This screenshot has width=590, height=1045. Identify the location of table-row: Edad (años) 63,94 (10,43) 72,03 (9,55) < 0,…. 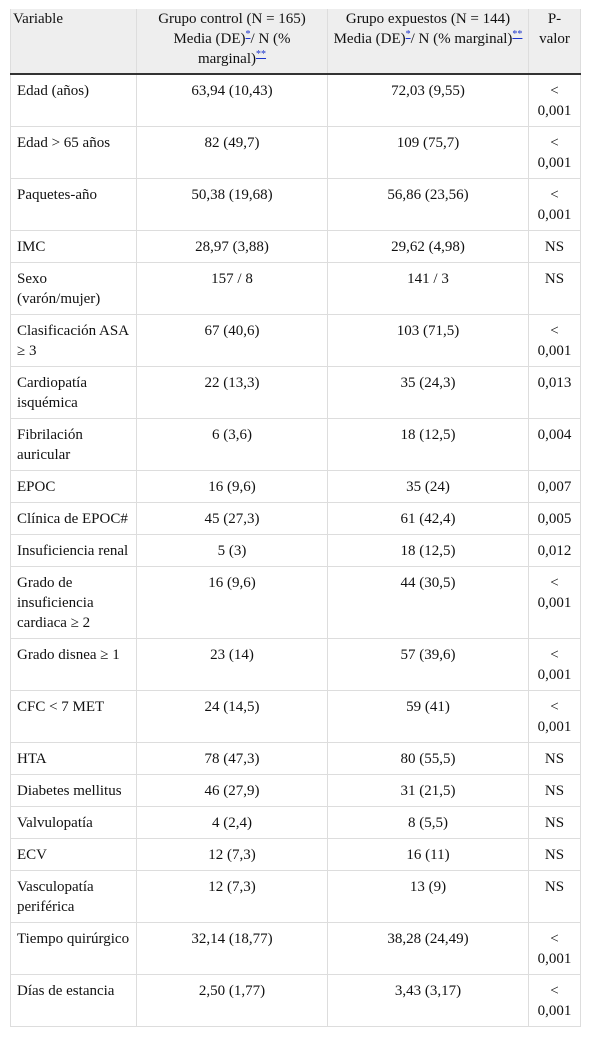
(295, 100).